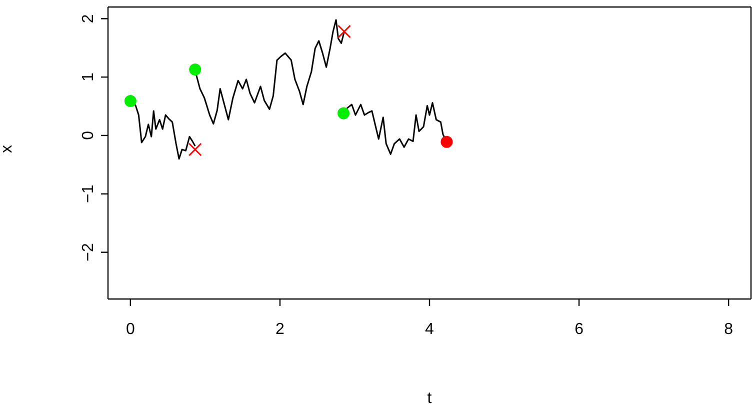  Describe the element at coordinates (280, 329) in the screenshot. I see `x-tick-label: 2` at that location.